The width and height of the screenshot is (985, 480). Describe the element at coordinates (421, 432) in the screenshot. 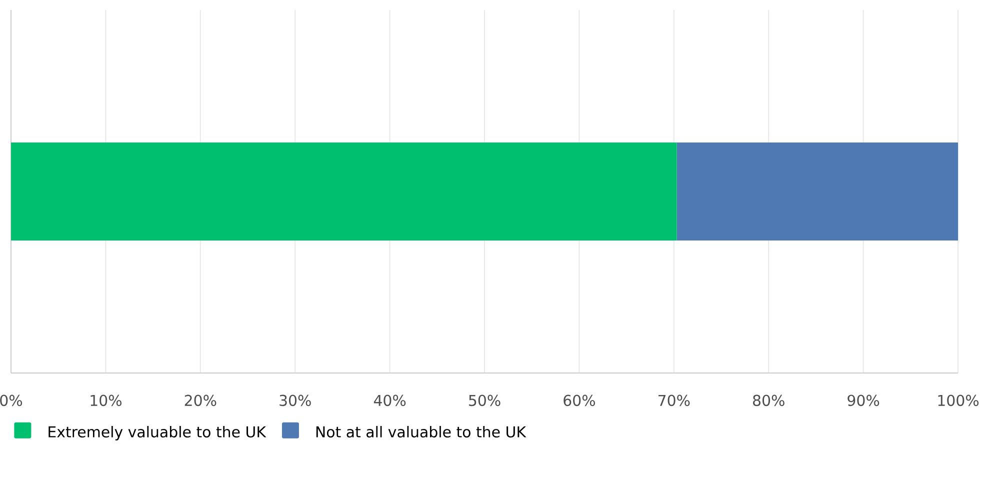

I see `legend-label: Not at all valuable to the UK` at that location.